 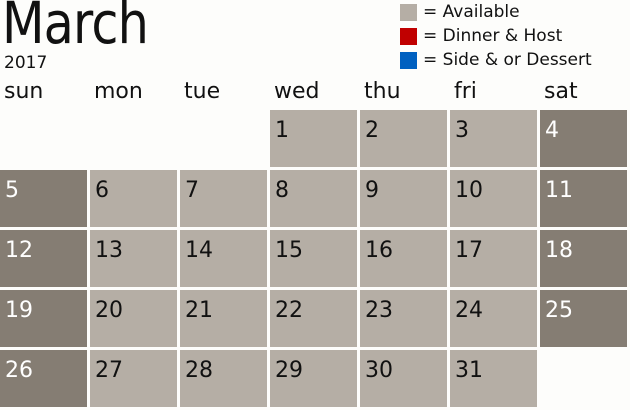 I want to click on legend-item: = Dinner & Host, so click(x=496, y=36).